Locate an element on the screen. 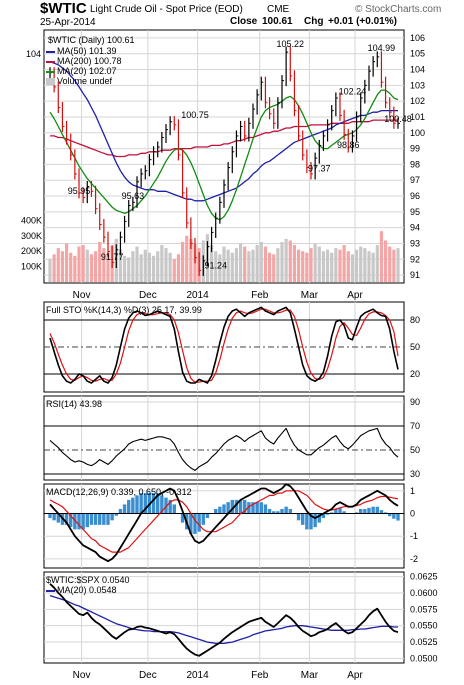 The width and height of the screenshot is (464, 685). ma20-line is located at coordinates (224, 155).